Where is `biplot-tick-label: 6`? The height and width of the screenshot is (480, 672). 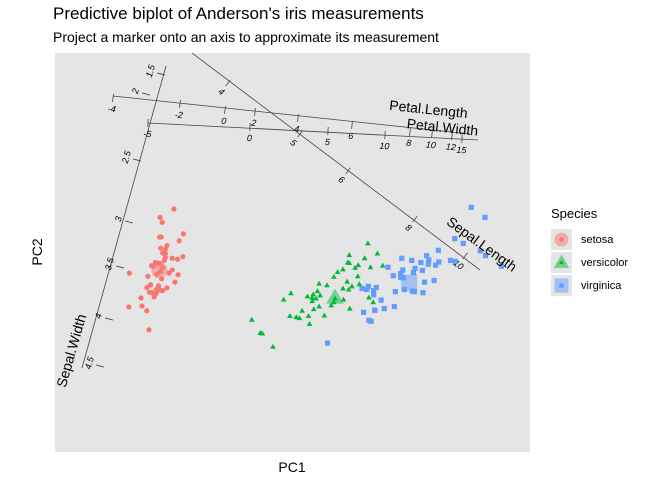 biplot-tick-label: 6 is located at coordinates (351, 136).